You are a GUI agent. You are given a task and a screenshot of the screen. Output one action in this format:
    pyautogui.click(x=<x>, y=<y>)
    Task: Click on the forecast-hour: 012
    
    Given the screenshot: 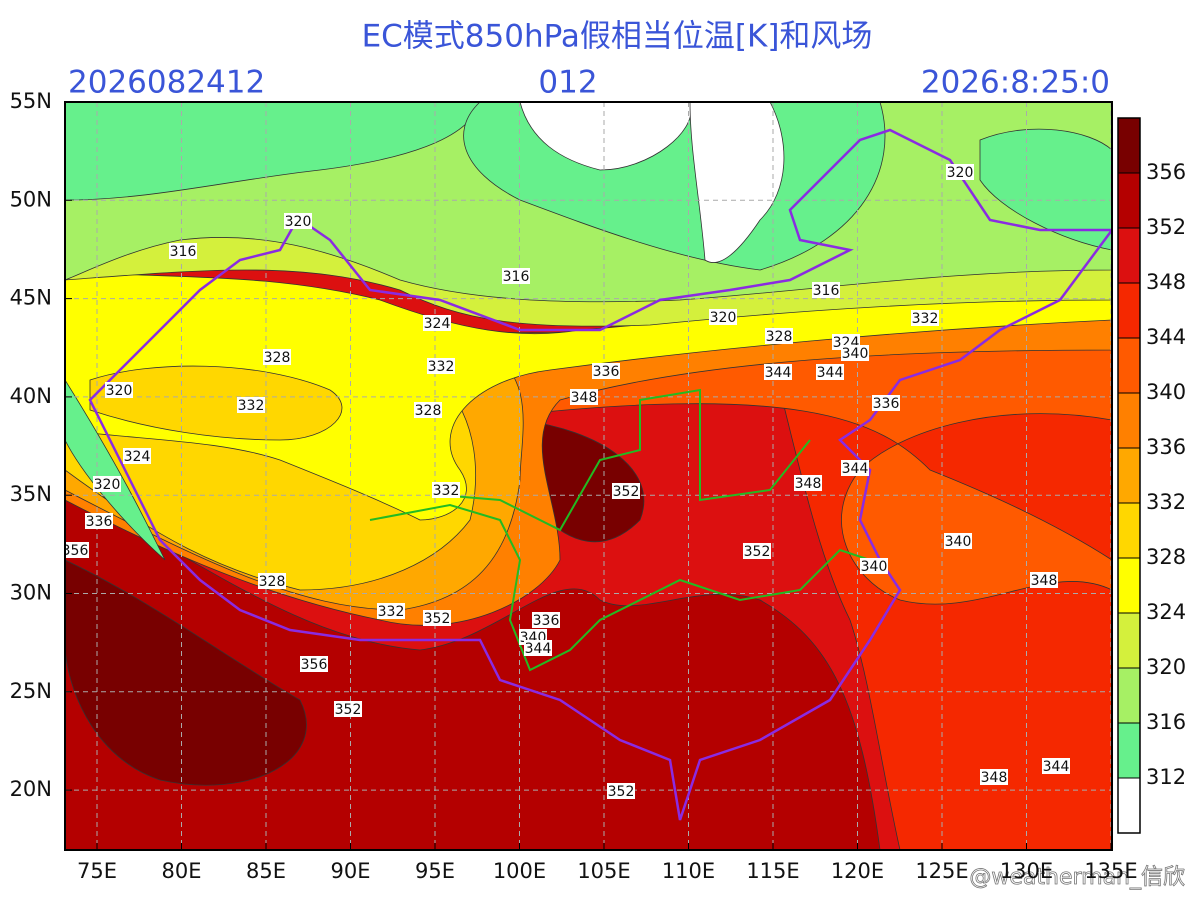 What is the action you would take?
    pyautogui.click(x=567, y=83)
    